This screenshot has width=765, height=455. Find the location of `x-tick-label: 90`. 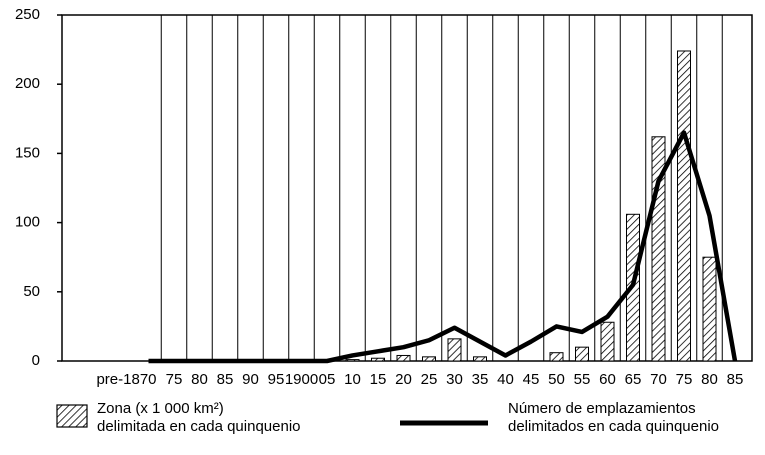

x-tick-label: 90 is located at coordinates (250, 379).